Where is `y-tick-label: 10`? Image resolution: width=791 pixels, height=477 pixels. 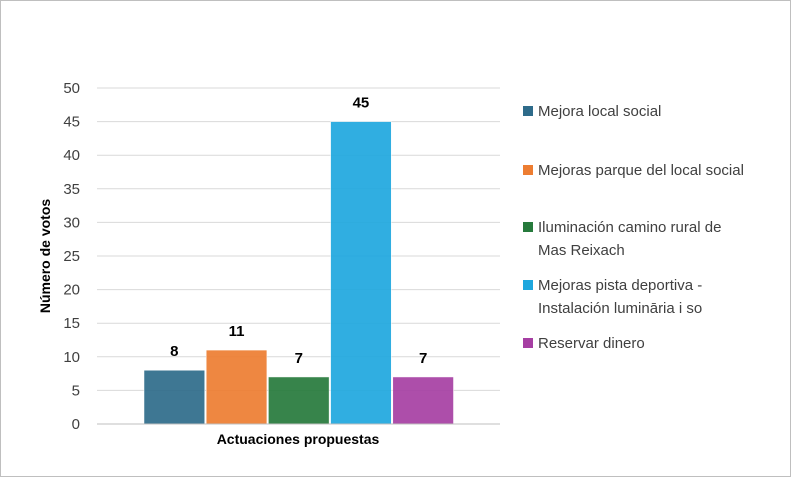
y-tick-label: 10 is located at coordinates (71, 357).